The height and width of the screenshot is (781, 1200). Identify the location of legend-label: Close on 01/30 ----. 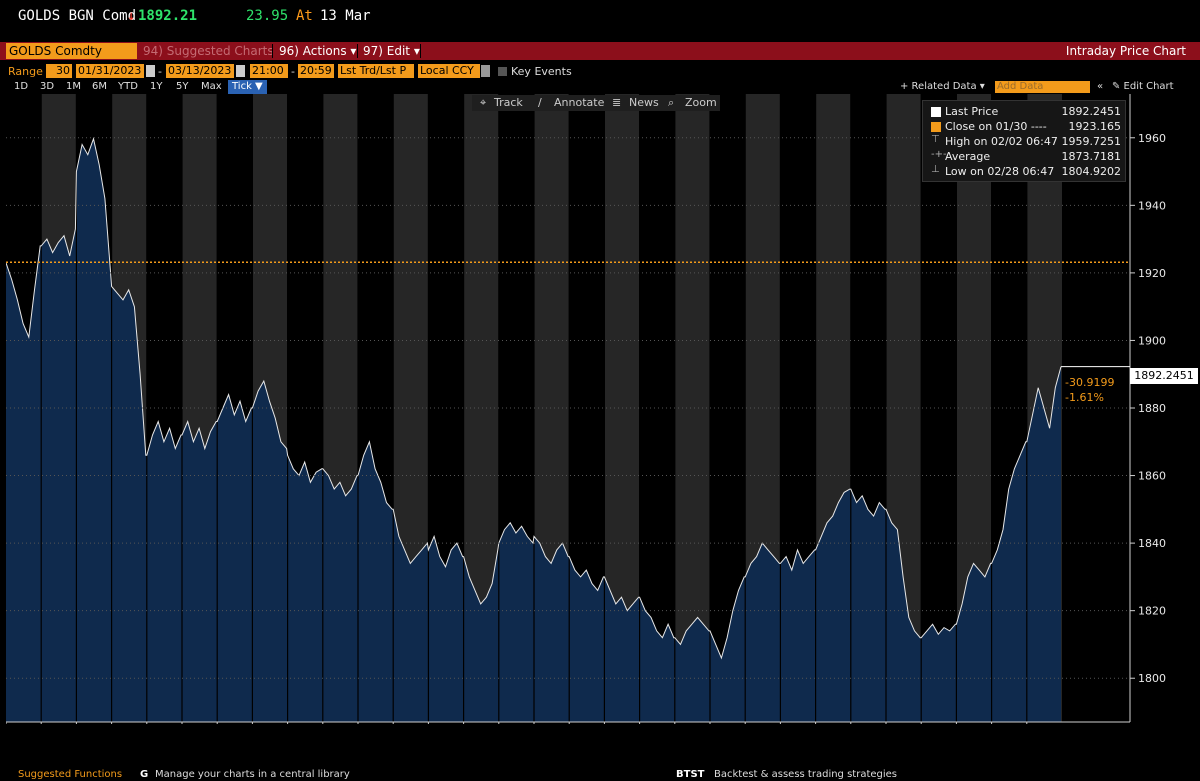
(996, 126).